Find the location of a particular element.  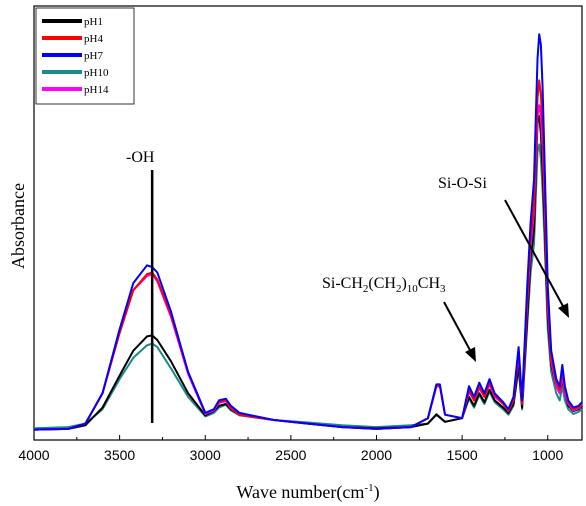

x-tick-label: 1500 is located at coordinates (462, 455).